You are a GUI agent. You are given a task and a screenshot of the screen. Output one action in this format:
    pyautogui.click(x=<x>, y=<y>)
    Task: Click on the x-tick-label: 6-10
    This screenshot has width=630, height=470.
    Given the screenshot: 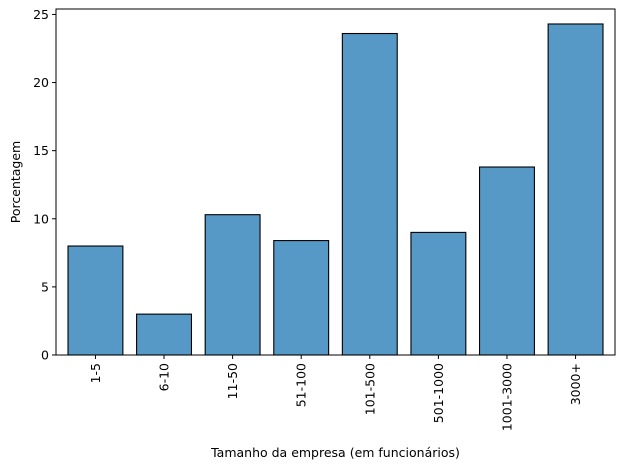 What is the action you would take?
    pyautogui.click(x=164, y=377)
    